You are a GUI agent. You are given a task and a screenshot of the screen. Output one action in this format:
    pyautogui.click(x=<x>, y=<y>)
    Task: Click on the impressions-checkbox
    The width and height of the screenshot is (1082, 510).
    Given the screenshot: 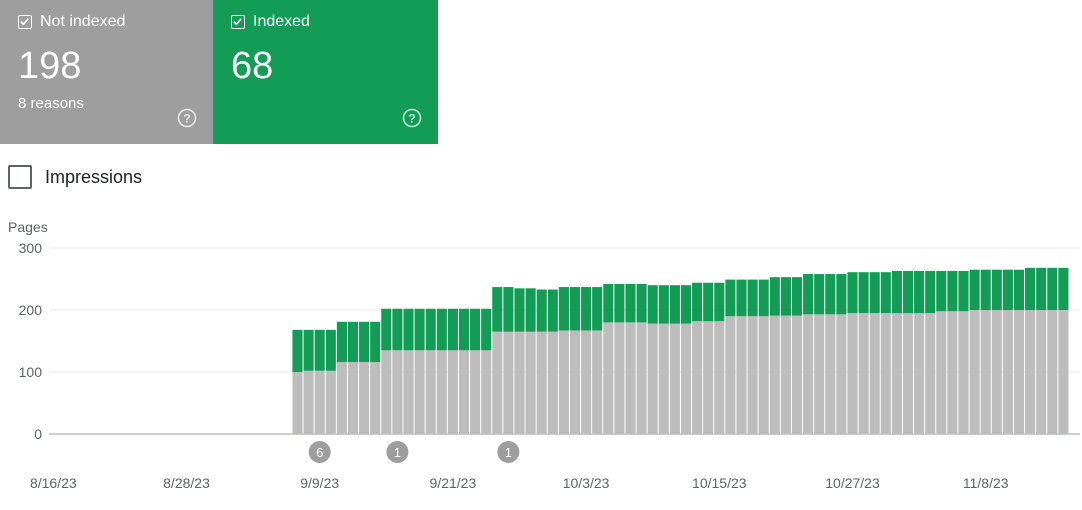 What is the action you would take?
    pyautogui.click(x=20, y=177)
    